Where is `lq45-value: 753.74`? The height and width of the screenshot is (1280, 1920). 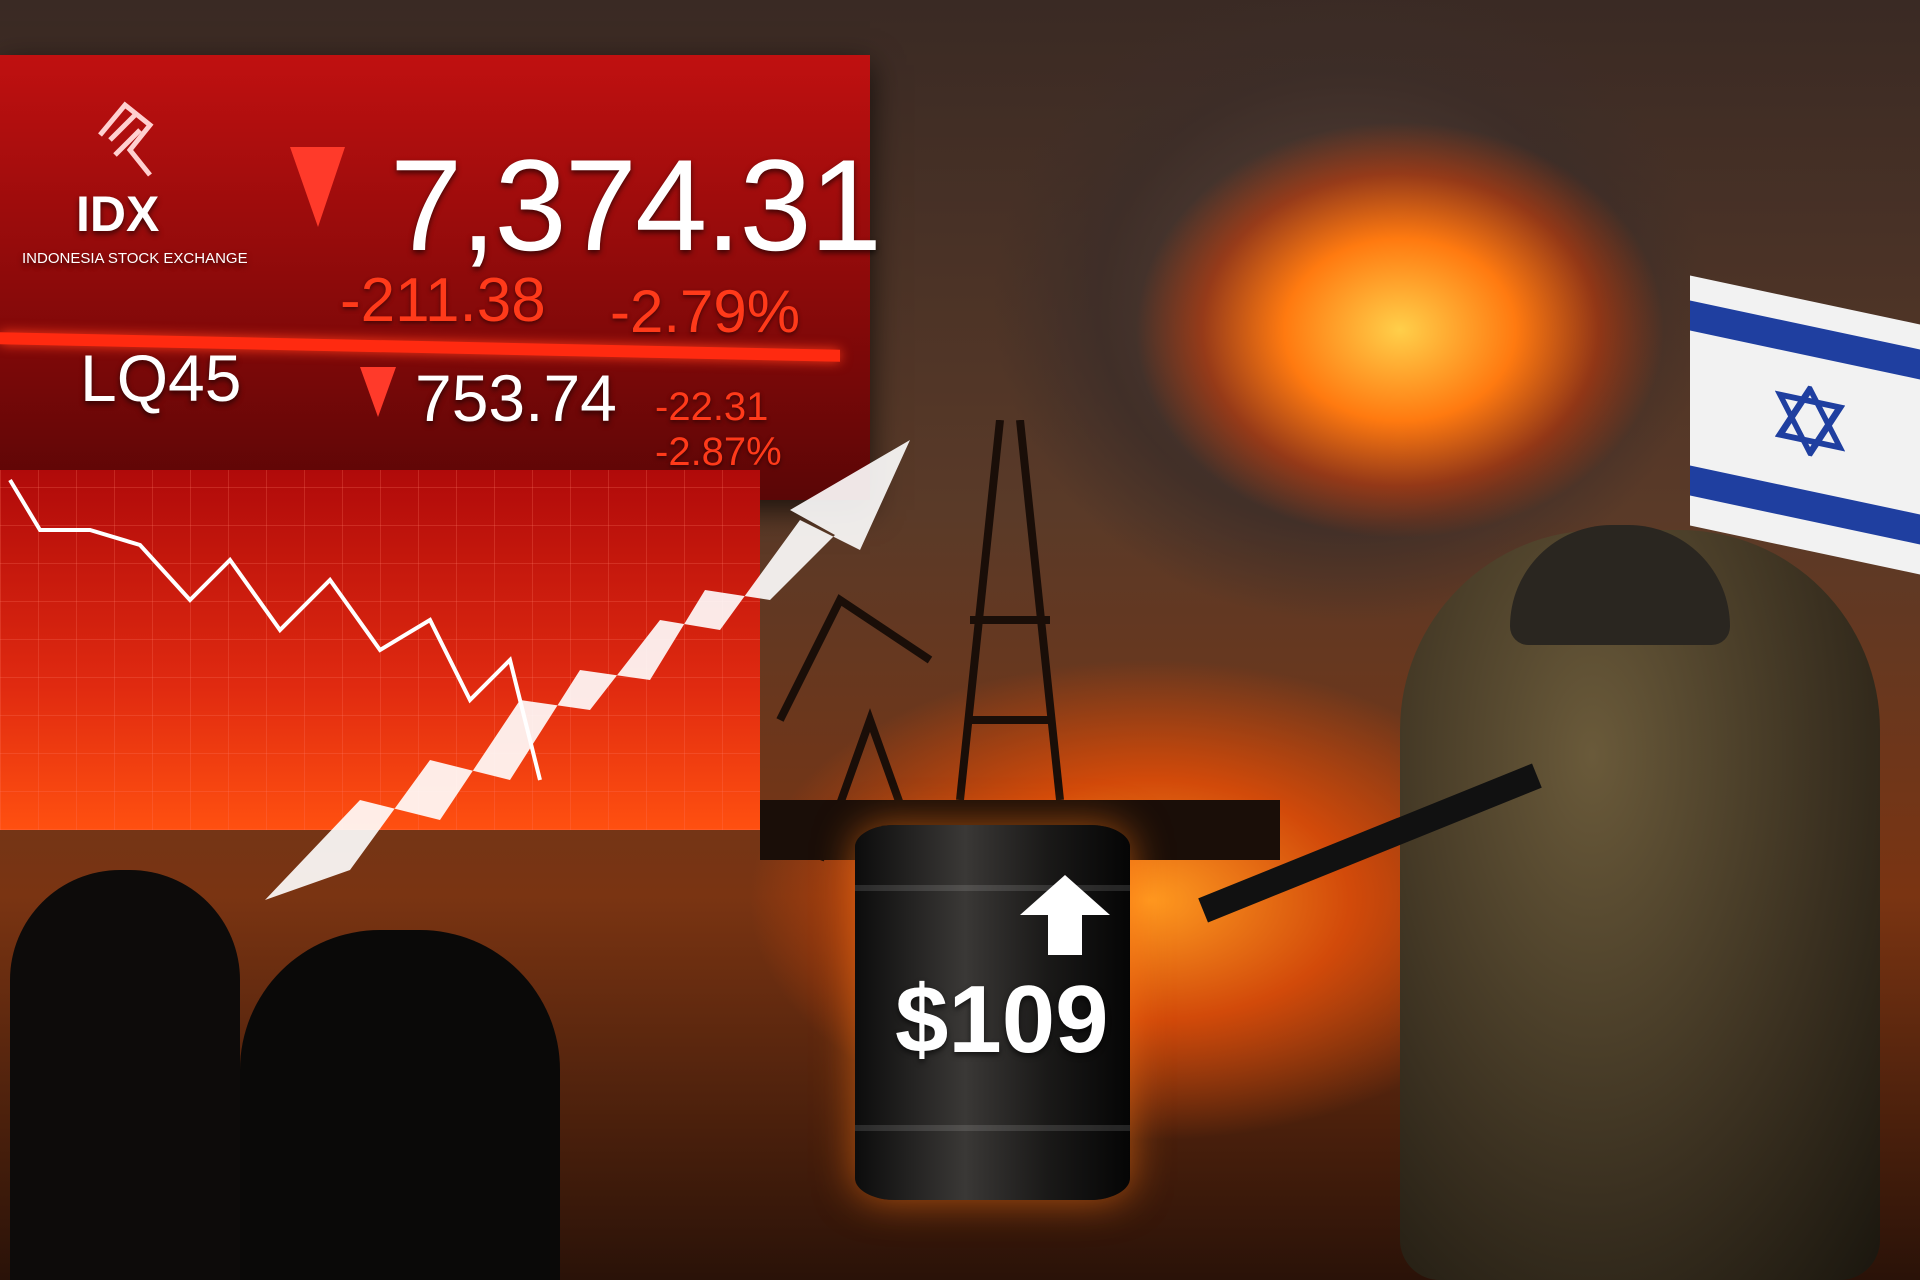
lq45-value: 753.74 is located at coordinates (516, 398).